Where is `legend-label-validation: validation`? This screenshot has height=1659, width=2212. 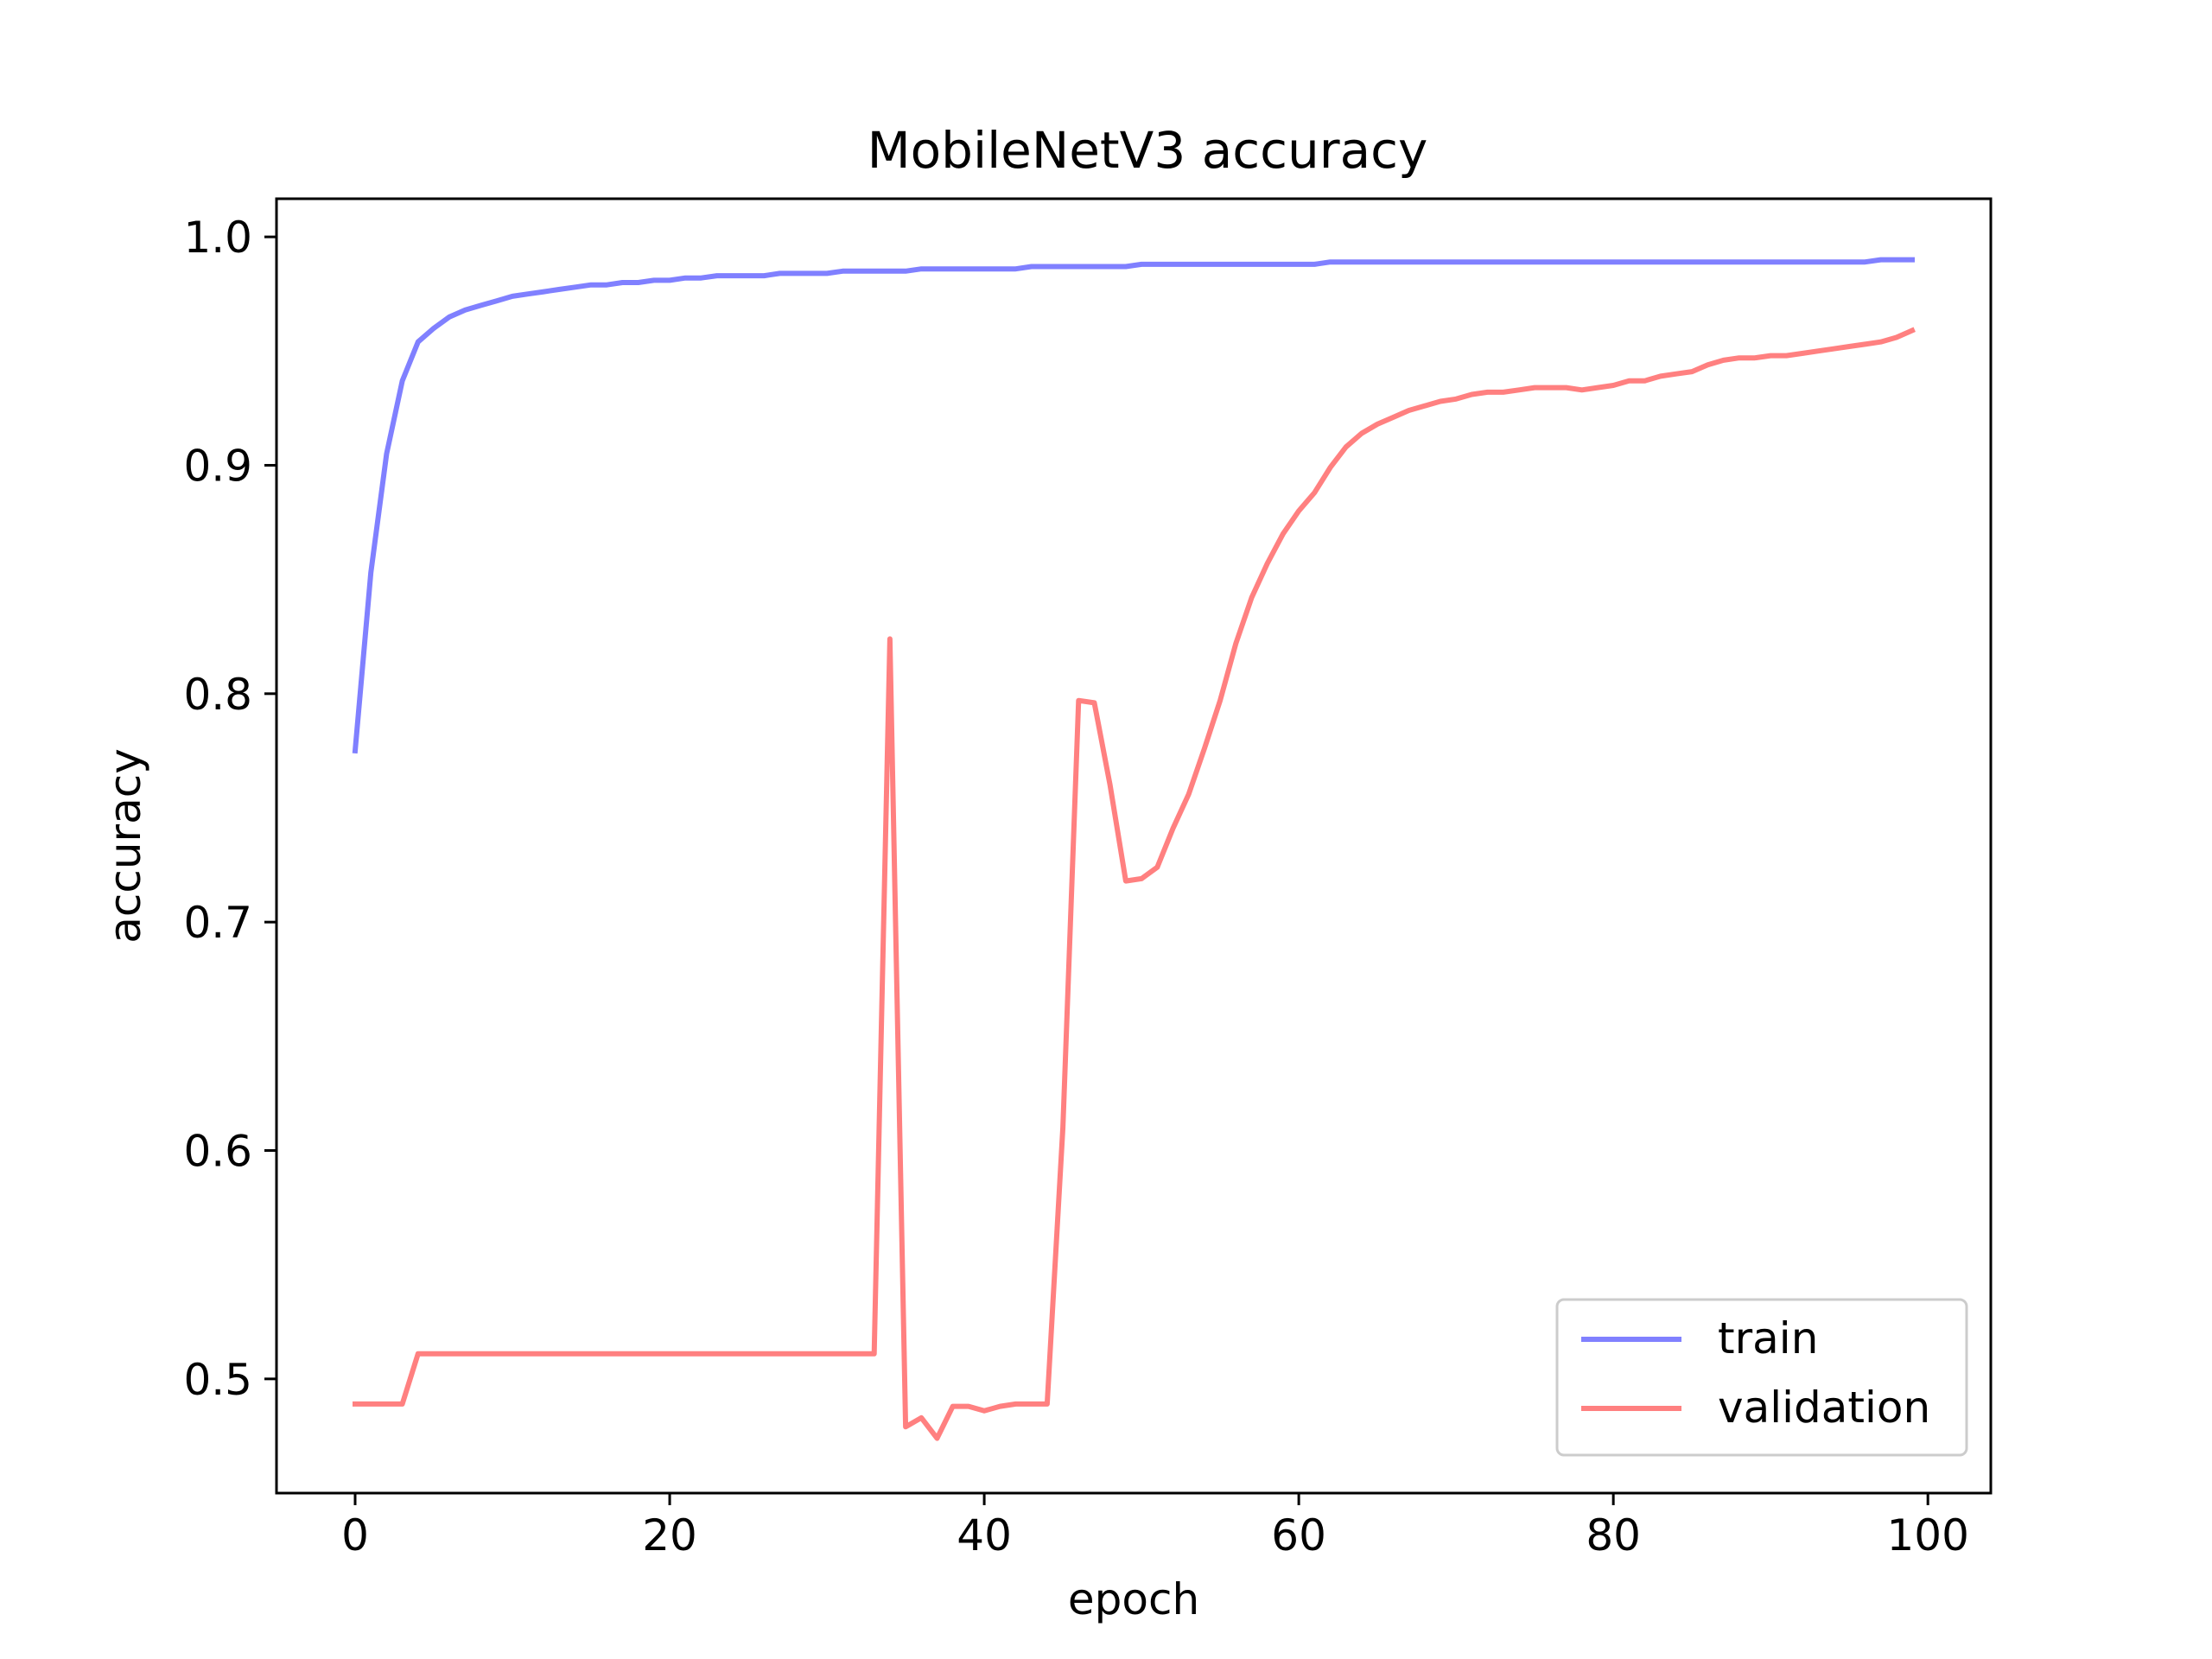 legend-label-validation: validation is located at coordinates (1824, 1407).